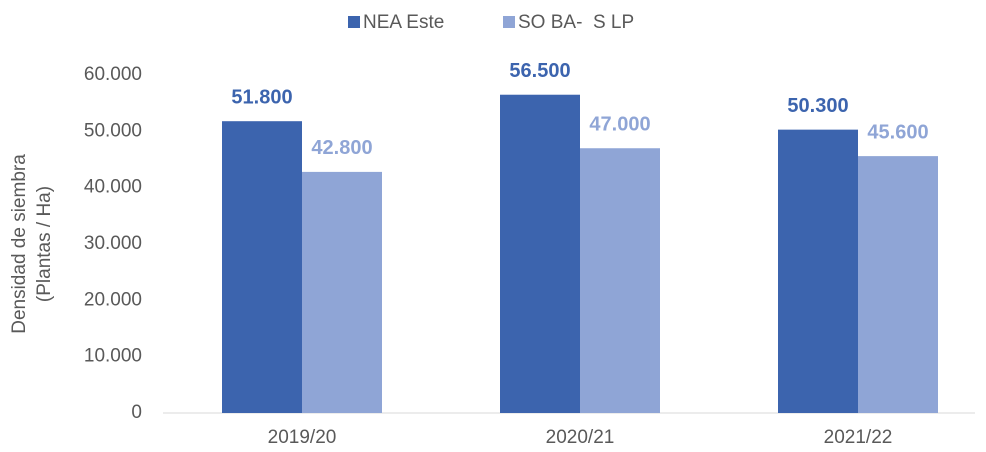 Image resolution: width=986 pixels, height=452 pixels. I want to click on x-tick-label: 2019/20, so click(302, 437).